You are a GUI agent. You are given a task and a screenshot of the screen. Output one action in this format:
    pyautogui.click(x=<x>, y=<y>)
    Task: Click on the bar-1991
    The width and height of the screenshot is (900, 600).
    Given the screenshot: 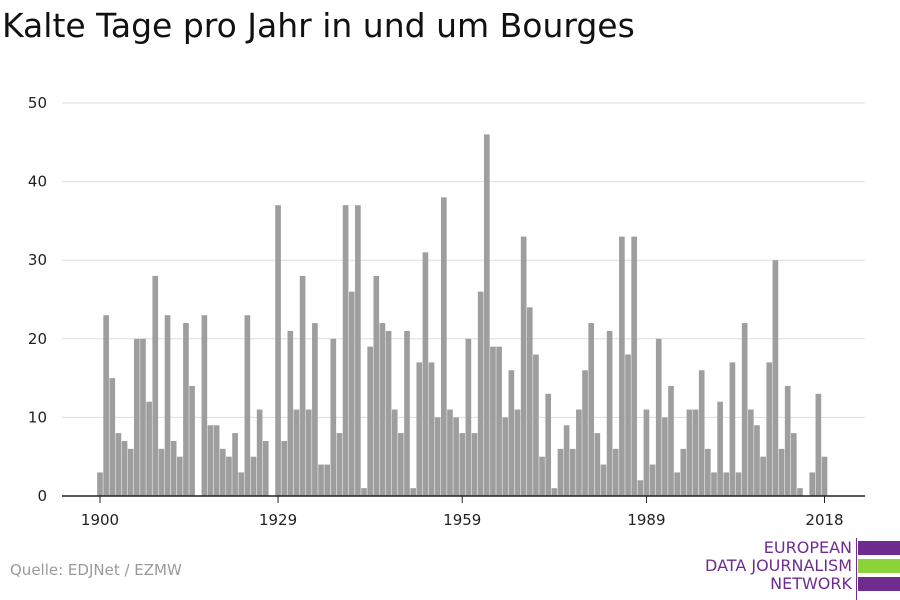 What is the action you would take?
    pyautogui.click(x=658, y=417)
    